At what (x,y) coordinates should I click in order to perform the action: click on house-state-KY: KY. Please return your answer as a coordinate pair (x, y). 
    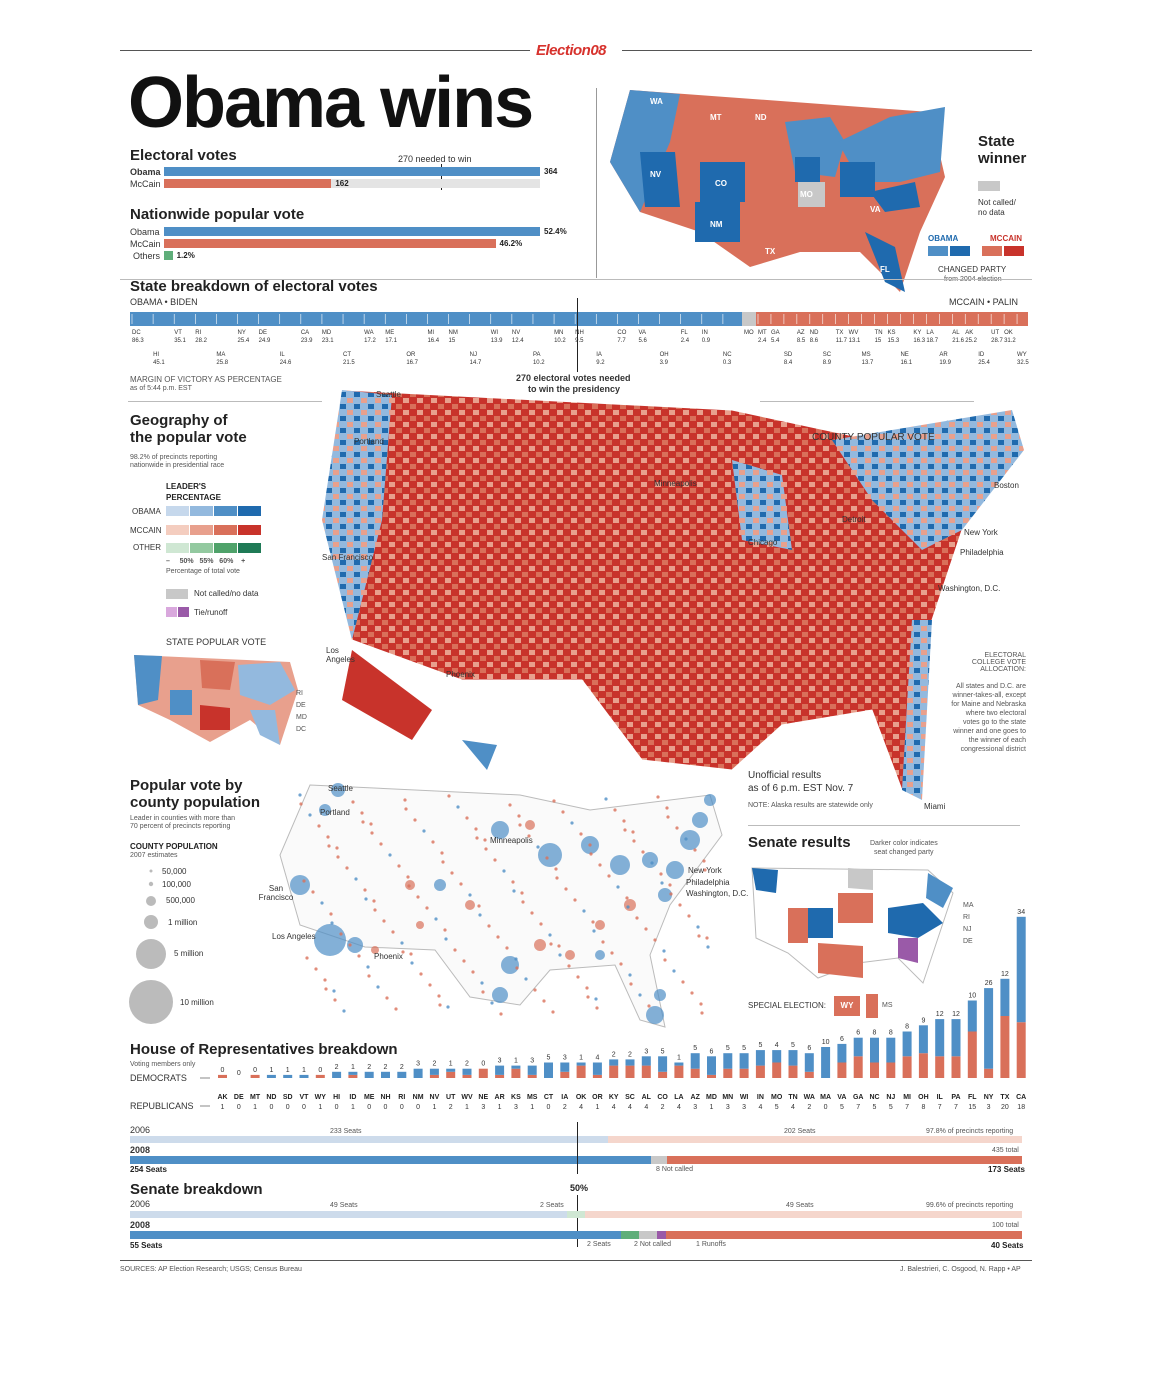
    Looking at the image, I should click on (614, 1097).